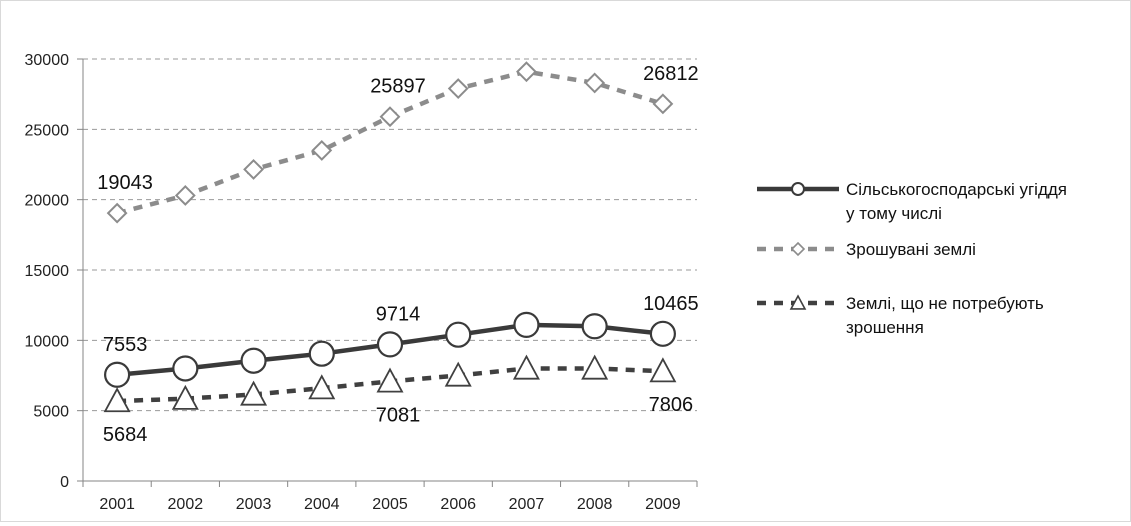 This screenshot has height=526, width=1131. What do you see at coordinates (798, 302) in the screenshot?
I see `triangle-marker` at bounding box center [798, 302].